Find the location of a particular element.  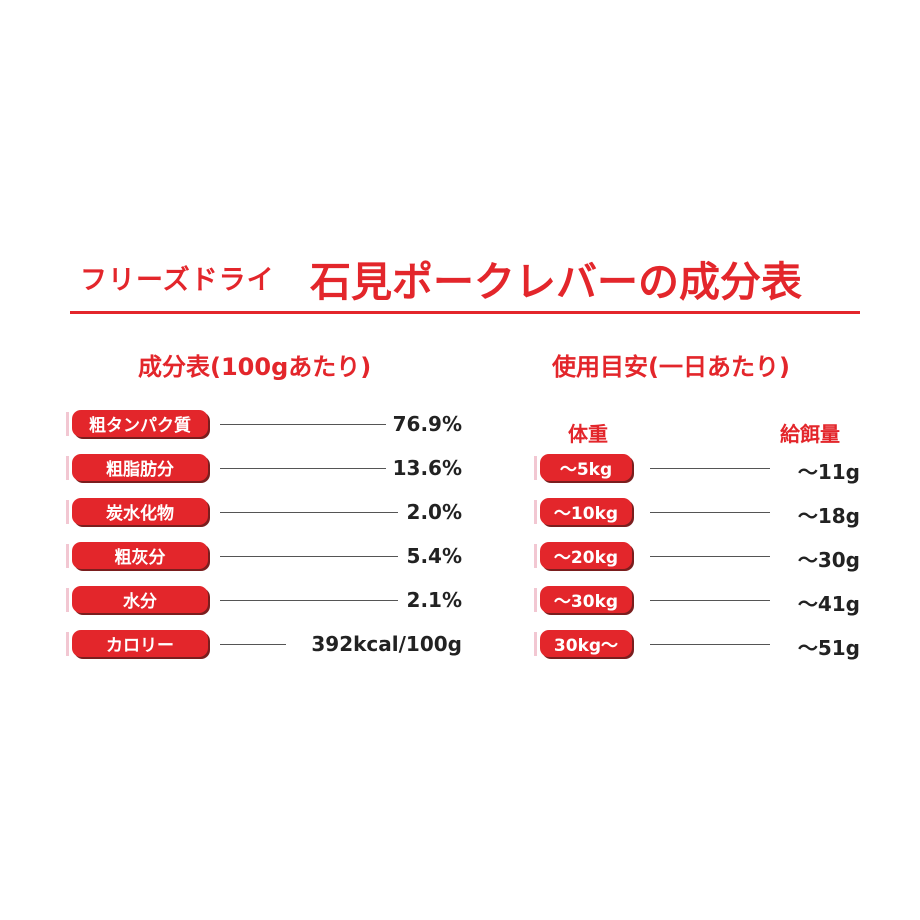

page-title: フリーズドライ 石見ポークレバーの成分表 is located at coordinates (465, 275).